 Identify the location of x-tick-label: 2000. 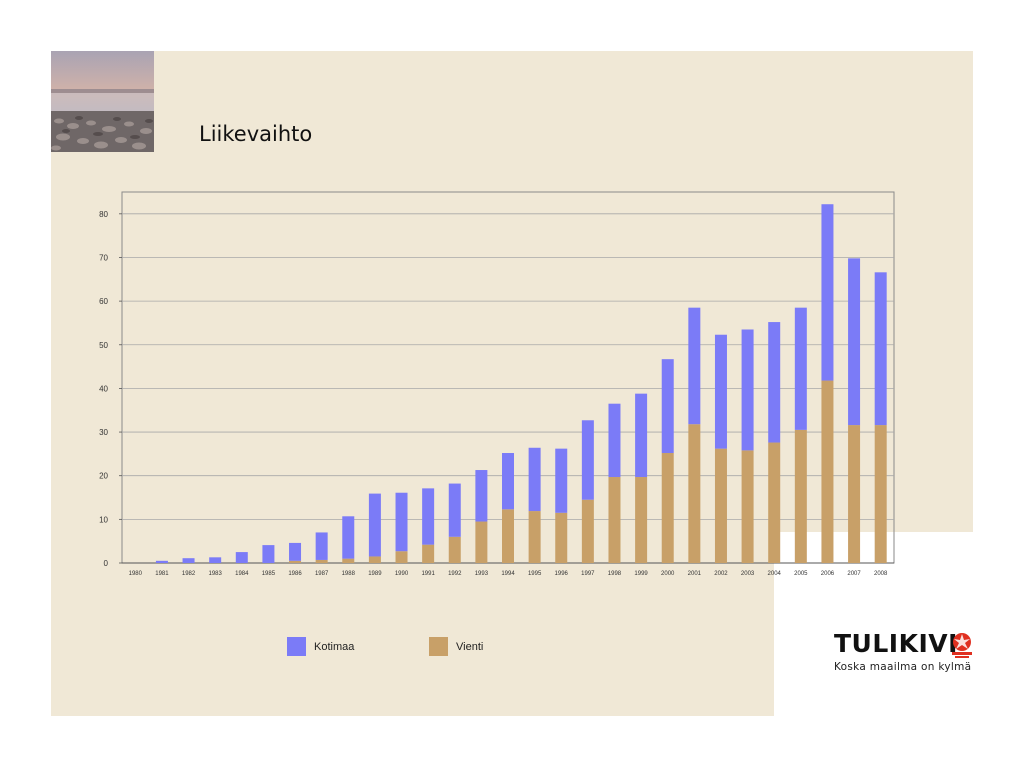
(668, 574).